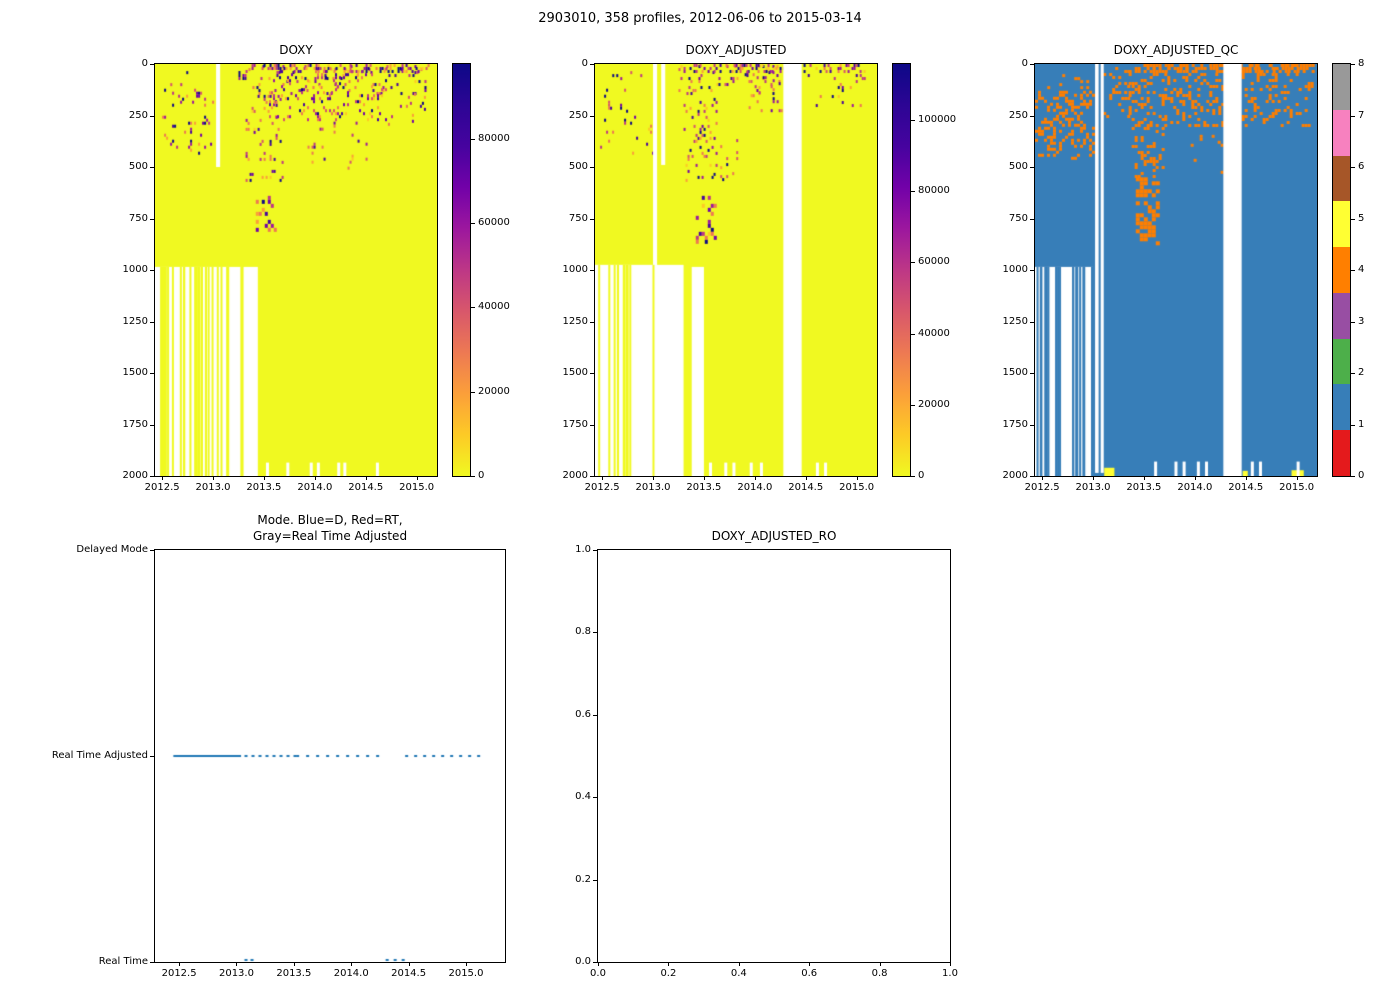 Image resolution: width=1400 pixels, height=1000 pixels. Describe the element at coordinates (1361, 372) in the screenshot. I see `colorbar-tick-label: 2` at that location.